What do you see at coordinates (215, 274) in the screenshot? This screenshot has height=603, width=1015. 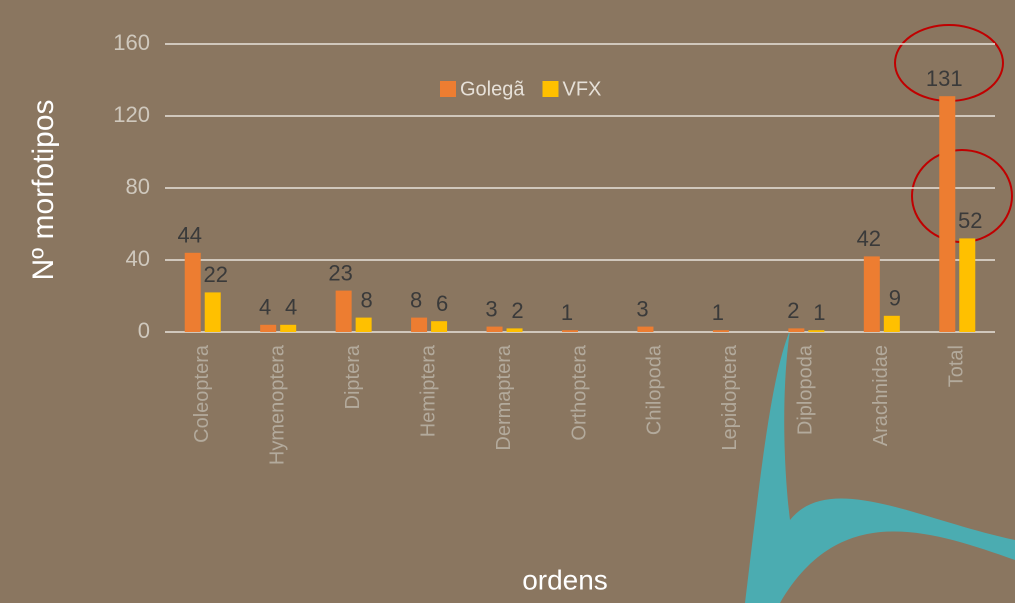 I see `data-label: 22` at bounding box center [215, 274].